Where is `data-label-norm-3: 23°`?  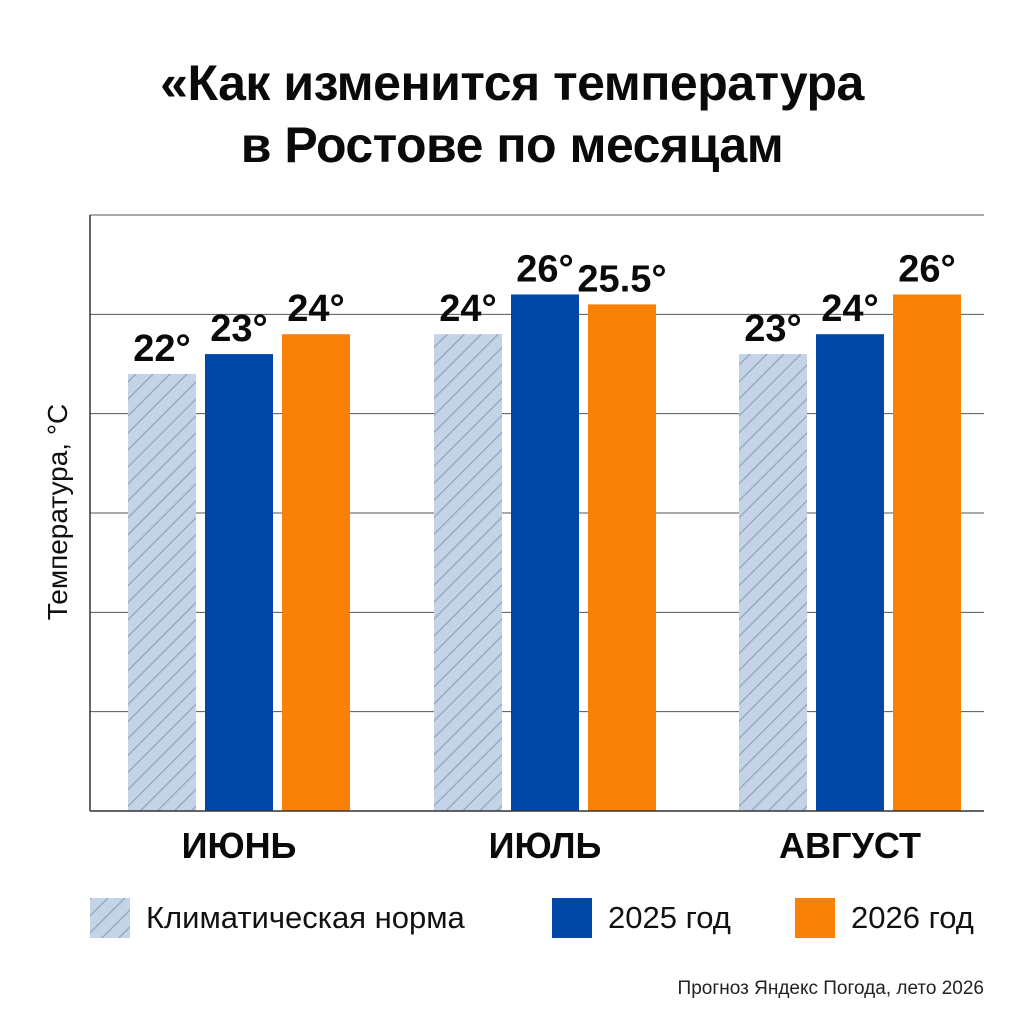
data-label-norm-3: 23° is located at coordinates (772, 329).